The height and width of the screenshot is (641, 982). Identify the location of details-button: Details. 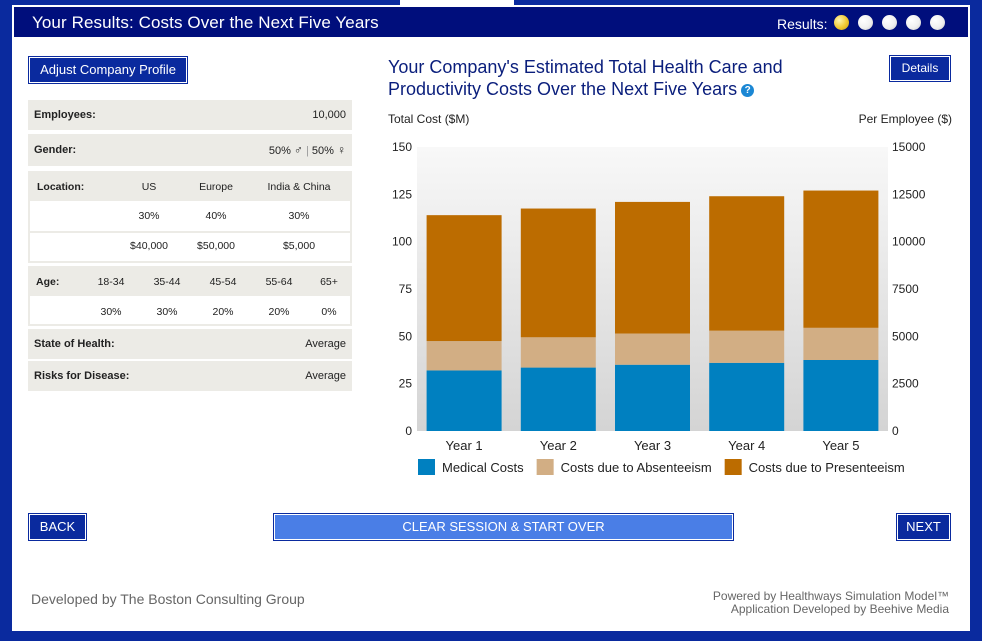
(920, 68).